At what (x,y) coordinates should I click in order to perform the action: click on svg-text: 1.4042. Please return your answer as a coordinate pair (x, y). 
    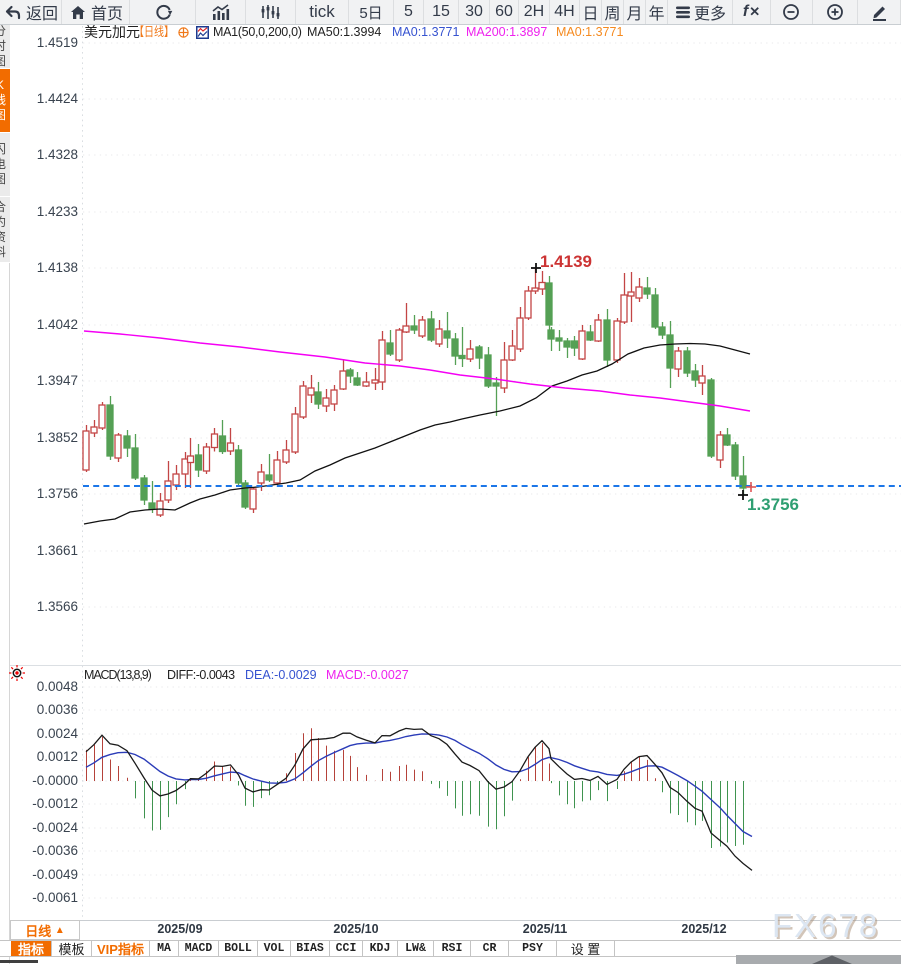
    Looking at the image, I should click on (57, 324).